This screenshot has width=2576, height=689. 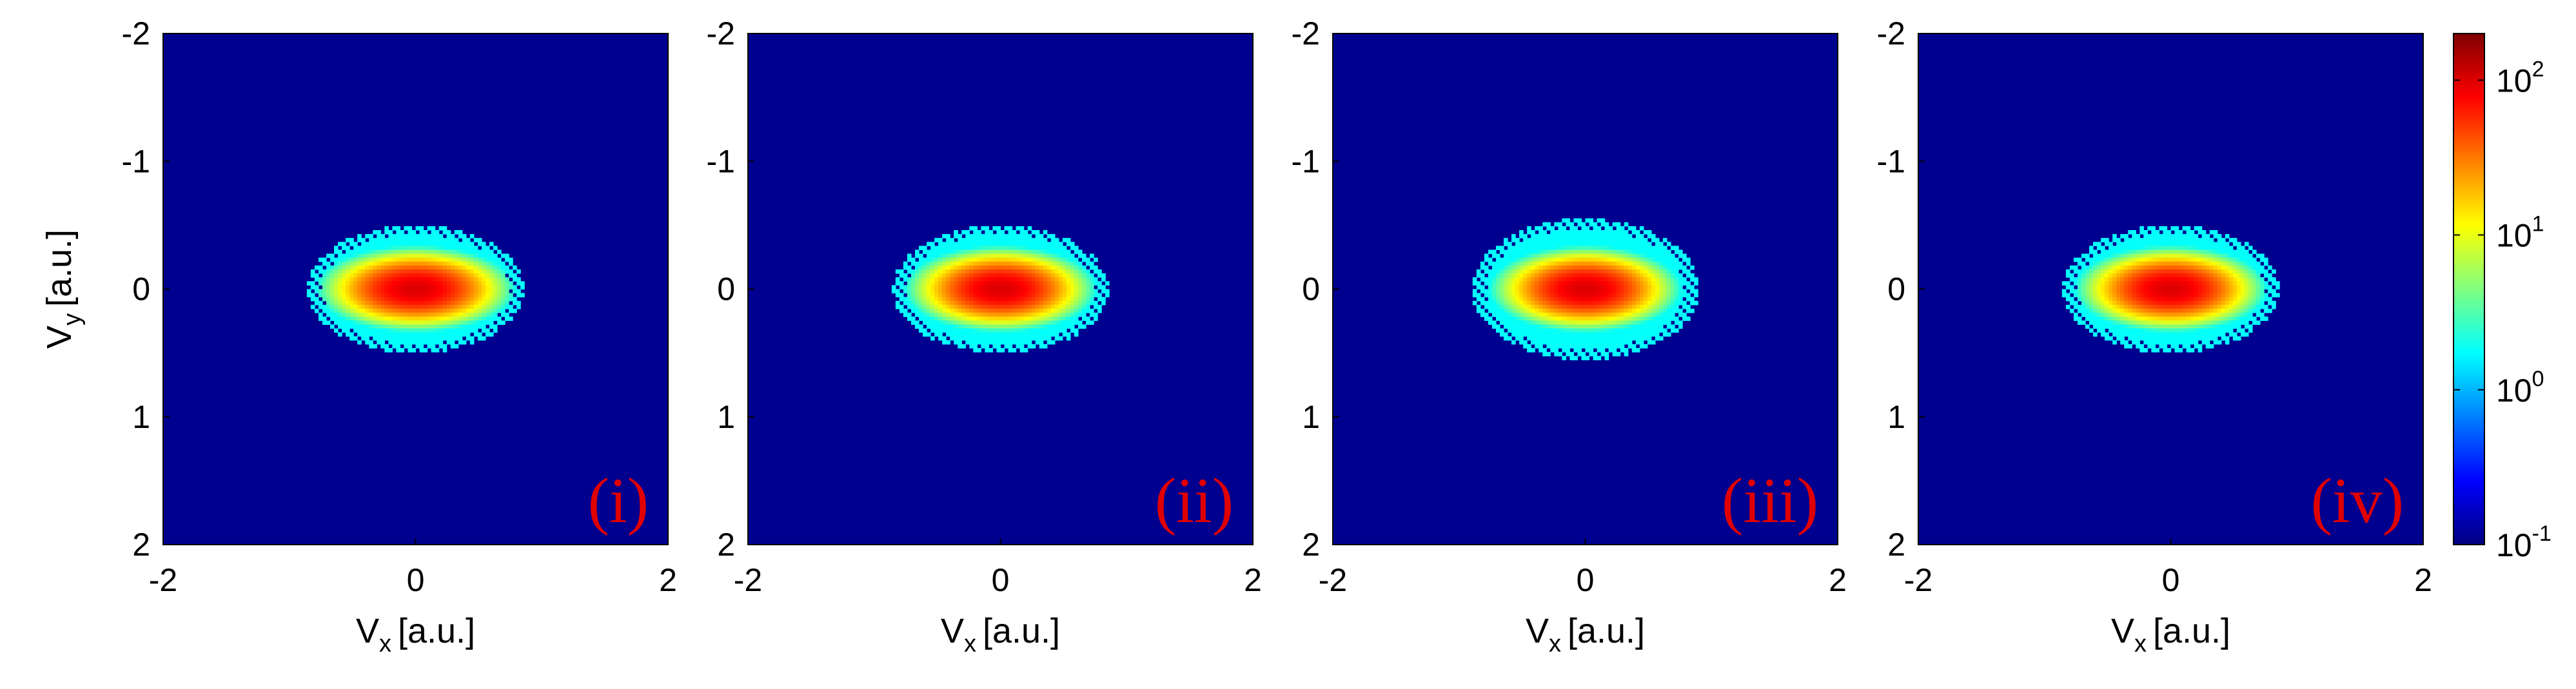 What do you see at coordinates (668, 580) in the screenshot?
I see `x-tick-label: 2` at bounding box center [668, 580].